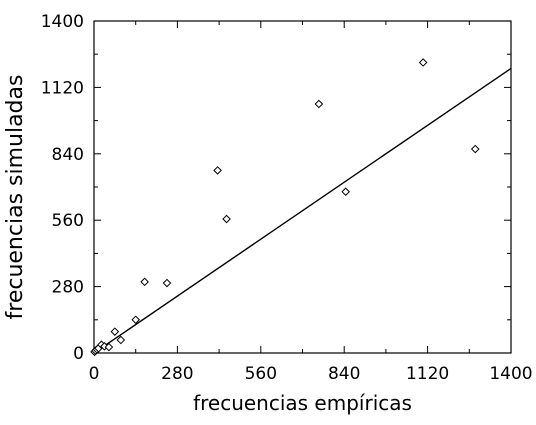  I want to click on y-tick-label: 0, so click(78, 354).